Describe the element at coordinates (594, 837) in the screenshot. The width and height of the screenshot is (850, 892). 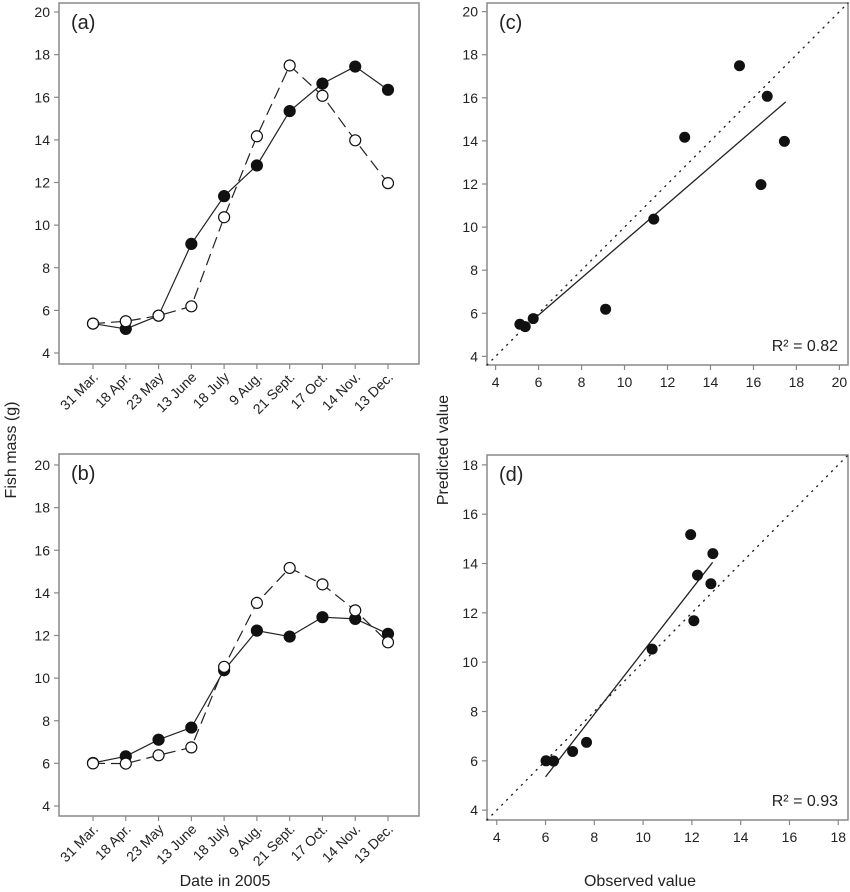
I see `x-tick-label: 8` at that location.